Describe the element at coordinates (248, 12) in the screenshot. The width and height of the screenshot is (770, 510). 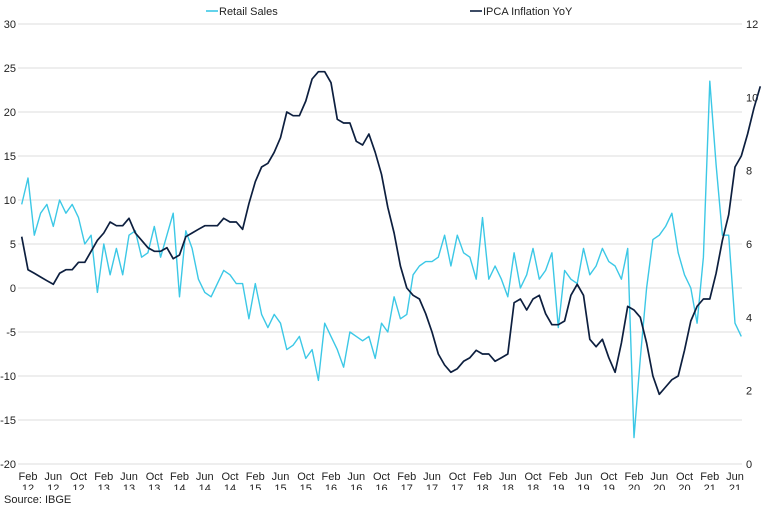
I see `legend-label: Retail Sales` at that location.